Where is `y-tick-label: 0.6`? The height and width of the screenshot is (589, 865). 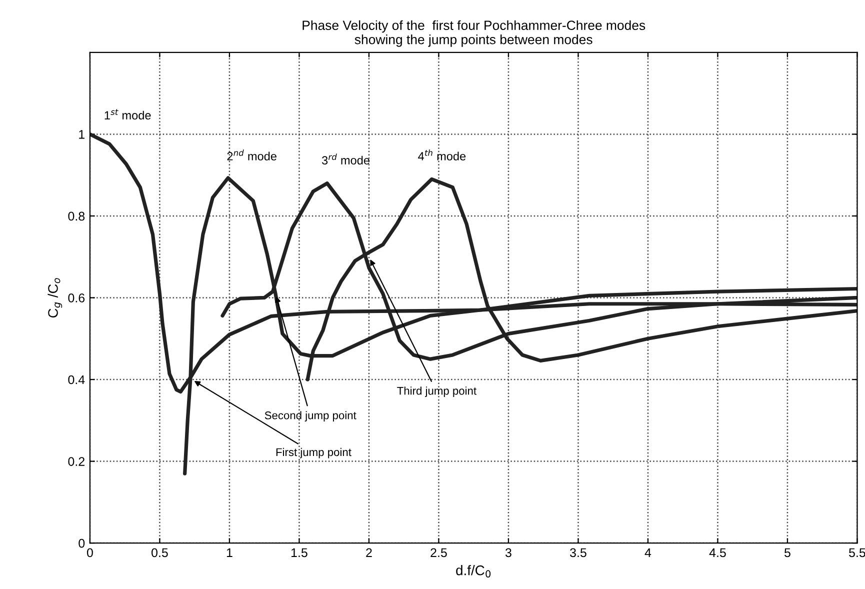 y-tick-label: 0.6 is located at coordinates (76, 298).